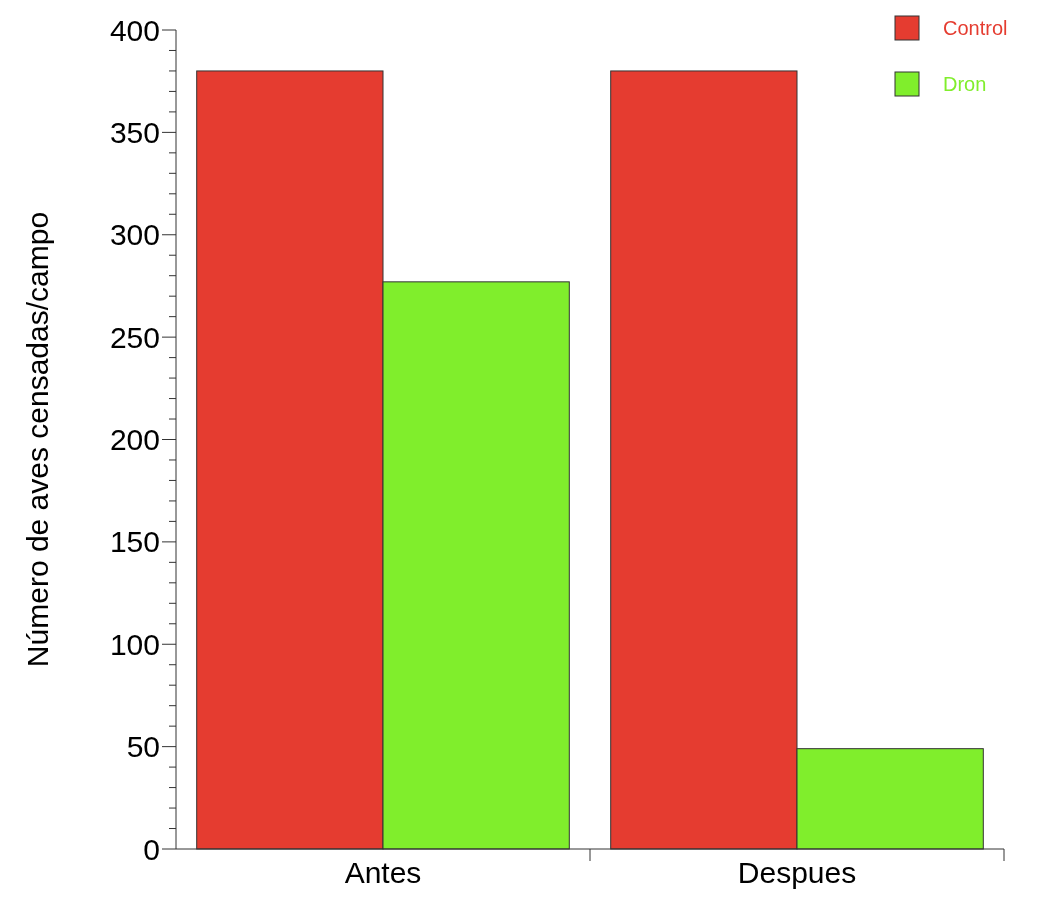  Describe the element at coordinates (143, 747) in the screenshot. I see `y-tick-label: 50` at that location.